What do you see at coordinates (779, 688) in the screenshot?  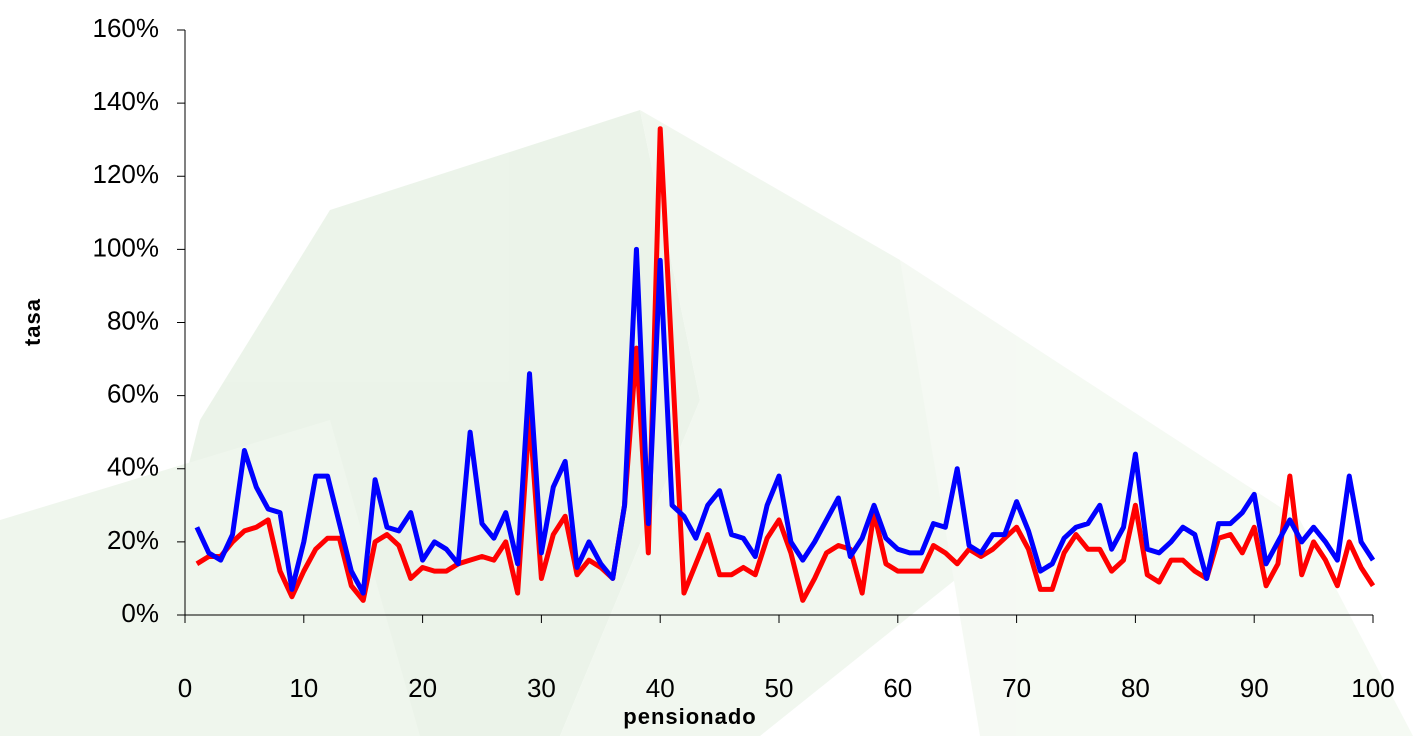 I see `x-tick-label: 50` at bounding box center [779, 688].